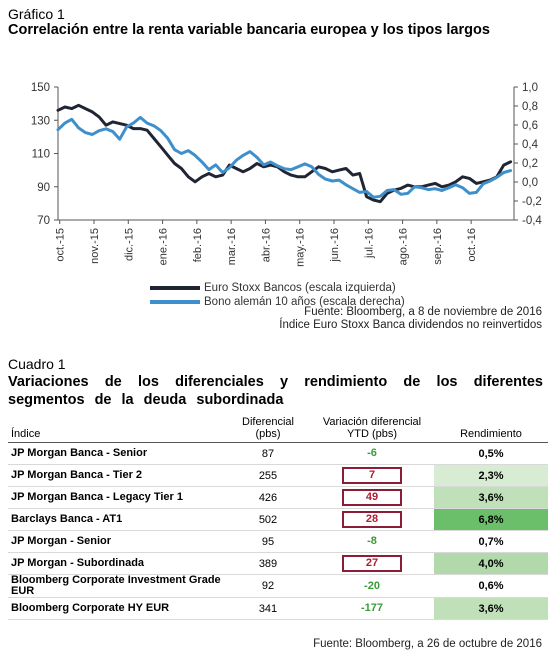 The height and width of the screenshot is (661, 558). What do you see at coordinates (369, 243) in the screenshot?
I see `x-tick-label: jul.-16` at bounding box center [369, 243].